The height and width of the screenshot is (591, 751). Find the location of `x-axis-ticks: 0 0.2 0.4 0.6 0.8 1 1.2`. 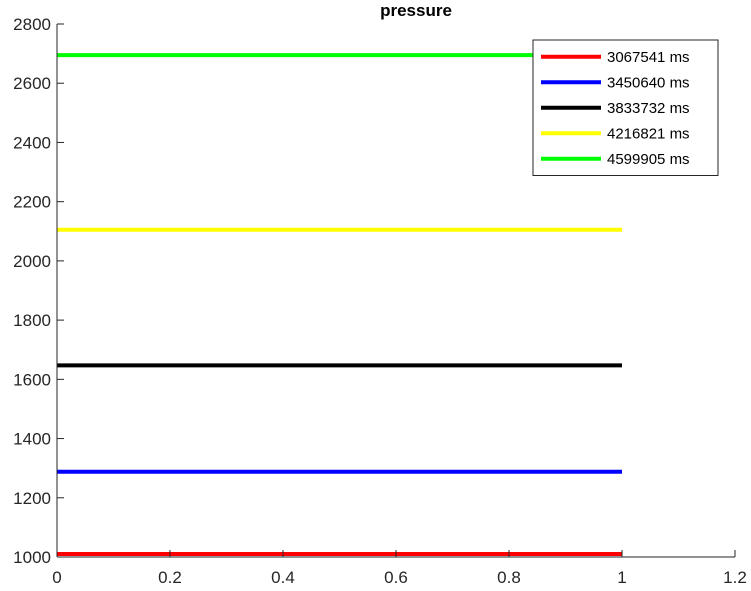

x-axis-ticks: 0 0.2 0.4 0.6 0.8 1 1.2 is located at coordinates (399, 568).